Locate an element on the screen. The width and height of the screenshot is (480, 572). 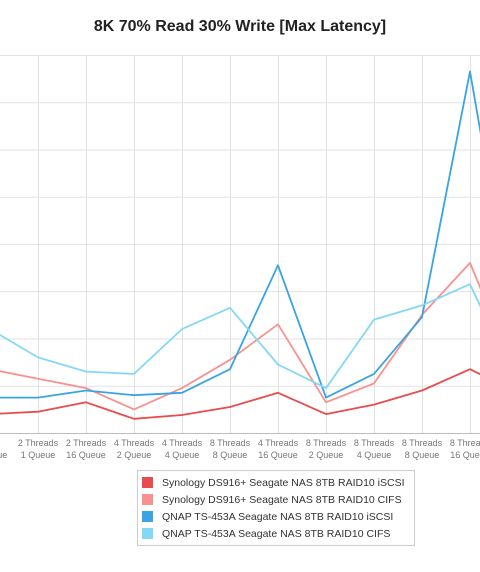
legend-item-4: QNAP TS-453A Seagate NAS 8TB RAID10 CIFS is located at coordinates (276, 533).